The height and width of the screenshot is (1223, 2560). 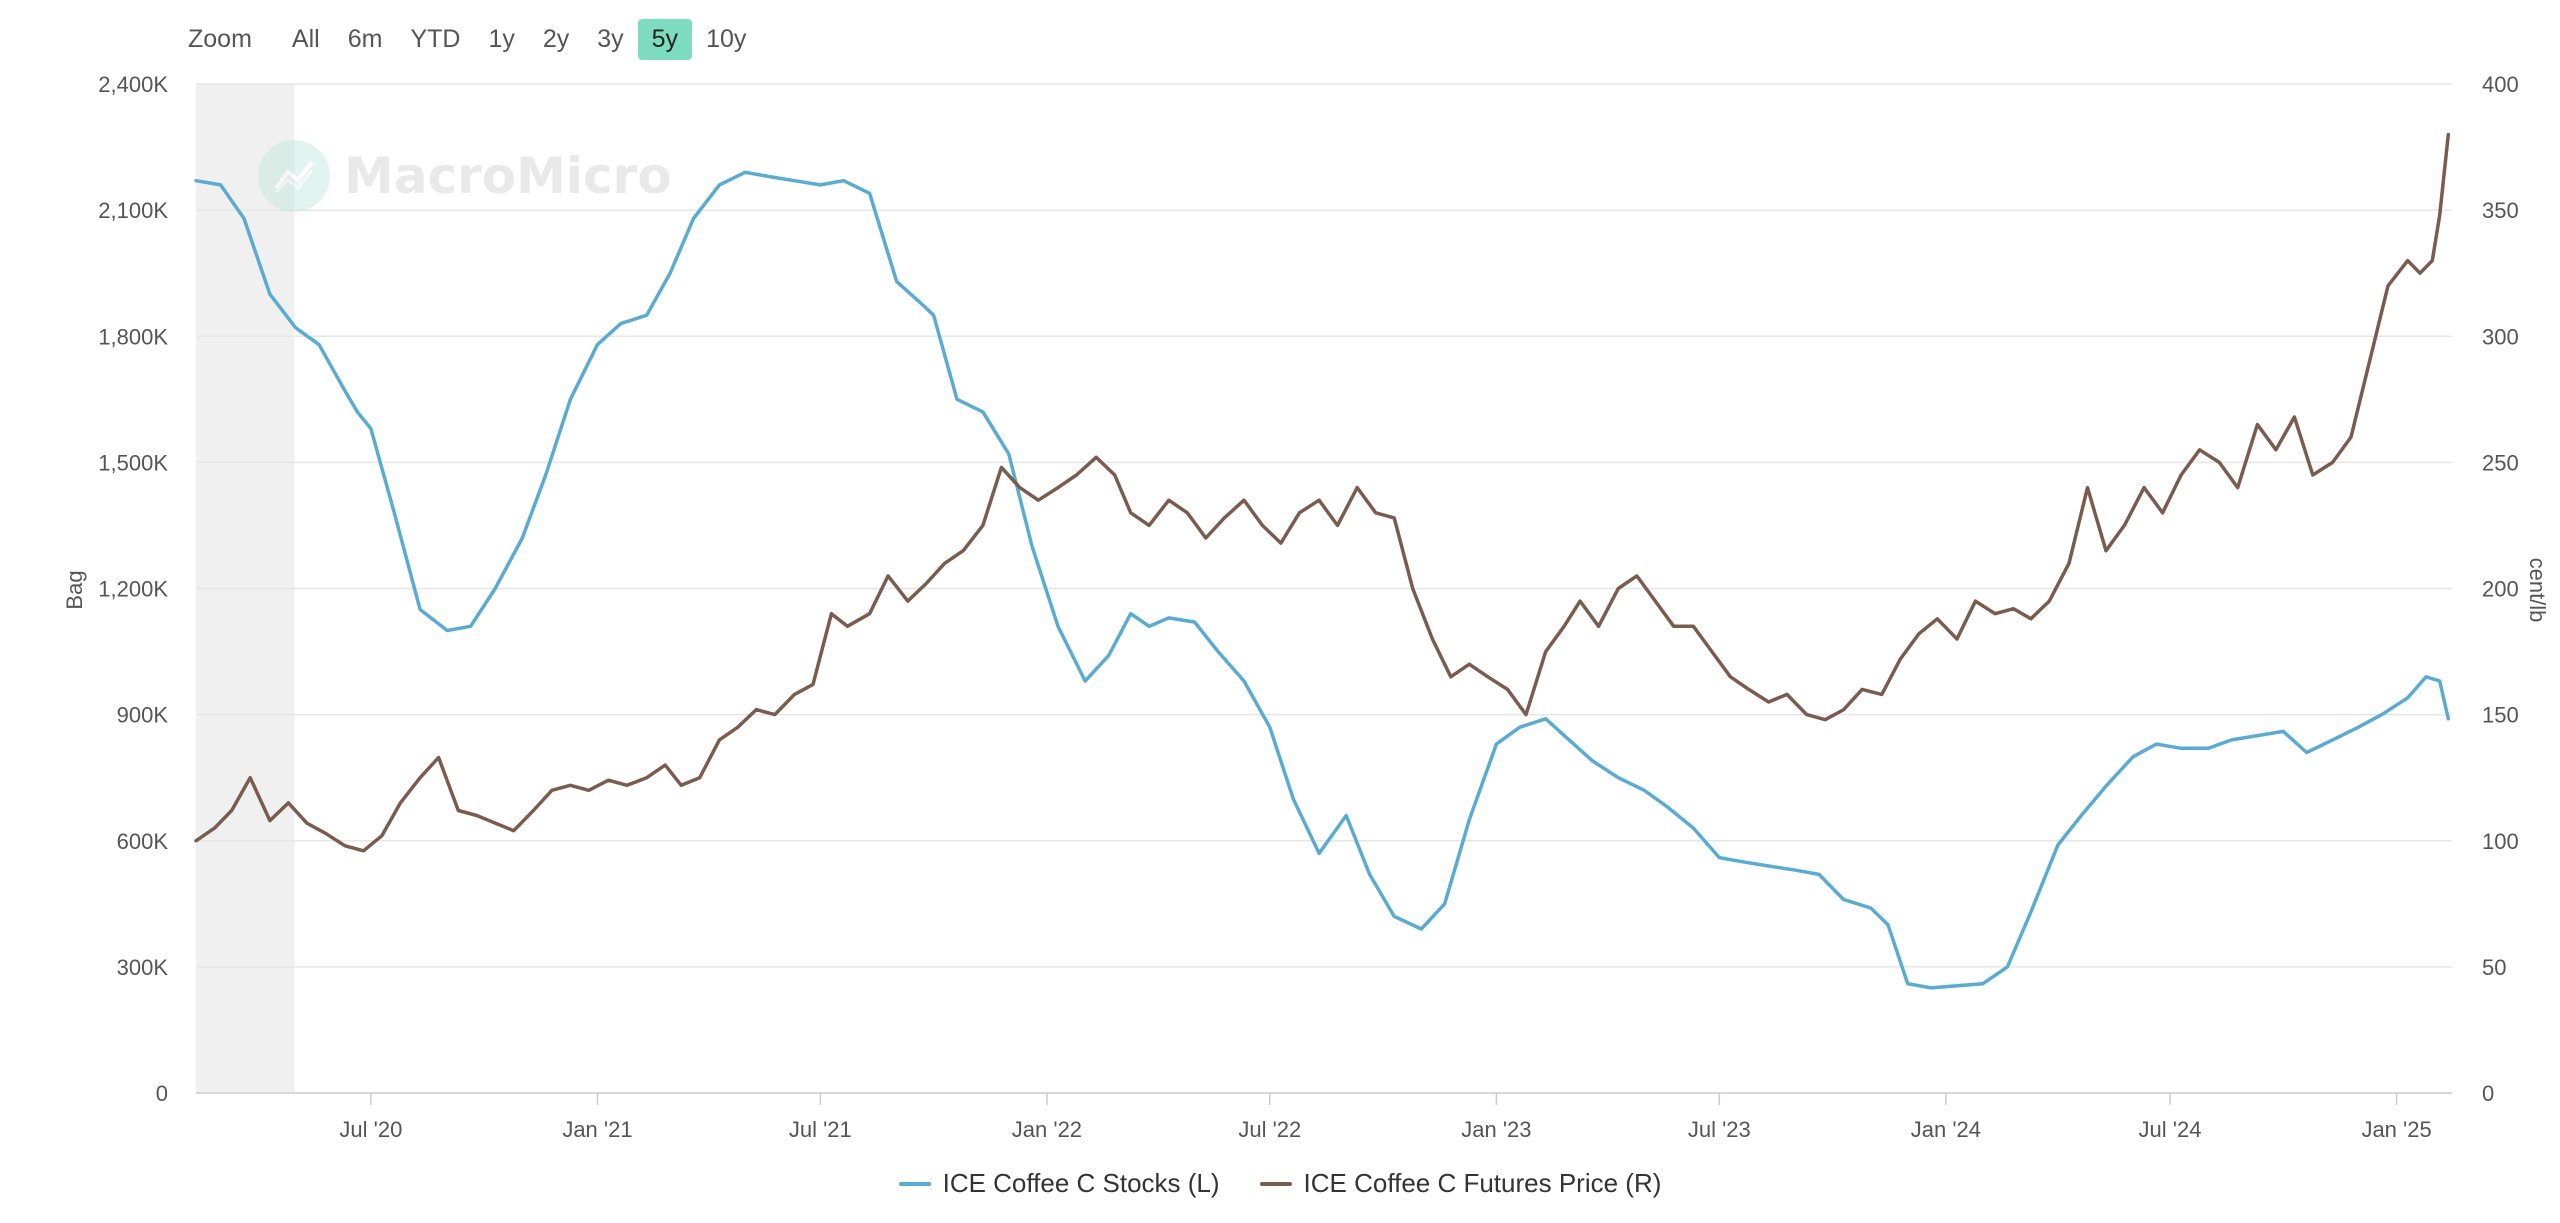 What do you see at coordinates (1946, 1129) in the screenshot?
I see `x-tick-label: Jan '24` at bounding box center [1946, 1129].